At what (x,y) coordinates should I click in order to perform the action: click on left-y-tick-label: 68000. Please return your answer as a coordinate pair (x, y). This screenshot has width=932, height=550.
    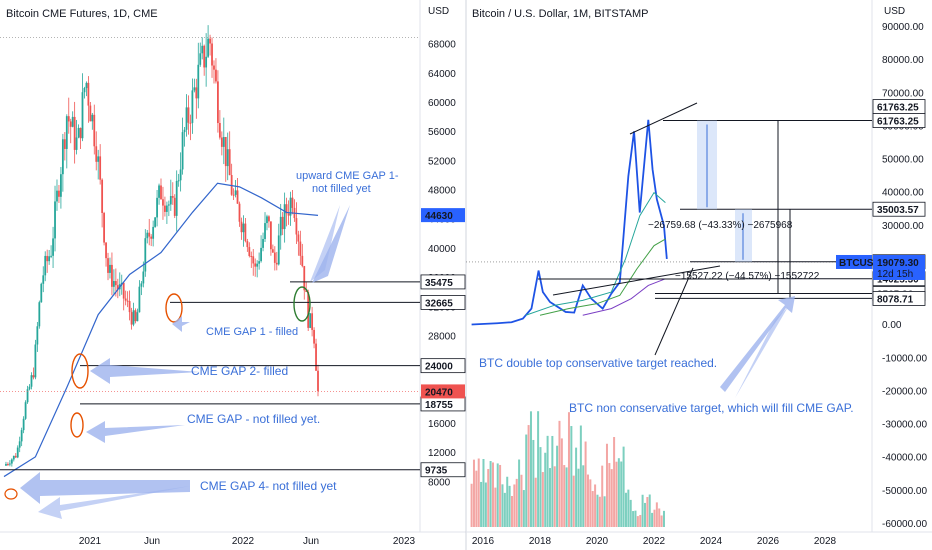
    Looking at the image, I should click on (442, 45).